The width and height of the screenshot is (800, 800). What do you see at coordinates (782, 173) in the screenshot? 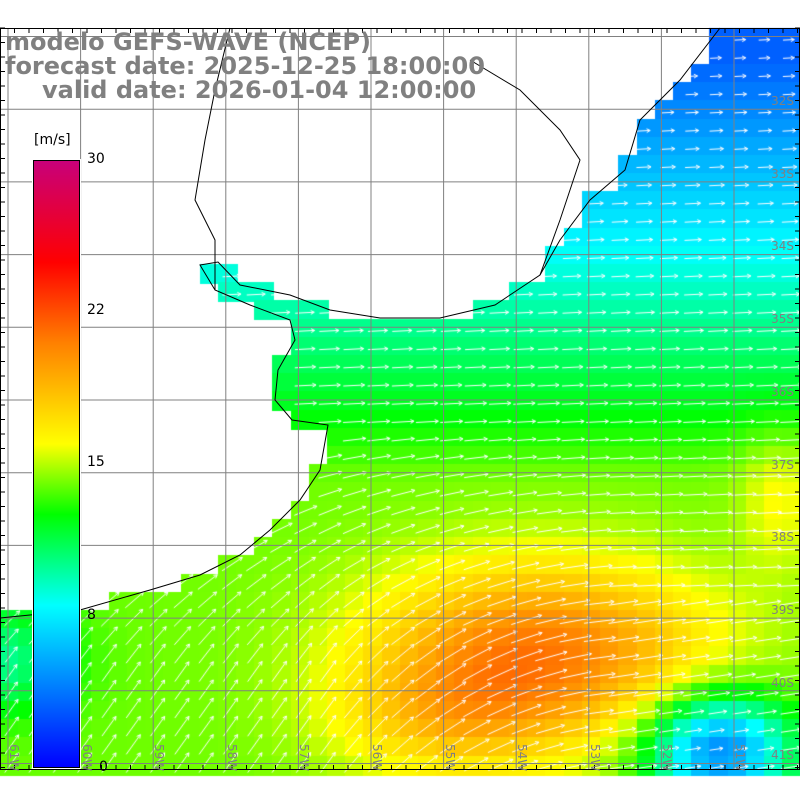
I see `lat-label: 33S` at bounding box center [782, 173].